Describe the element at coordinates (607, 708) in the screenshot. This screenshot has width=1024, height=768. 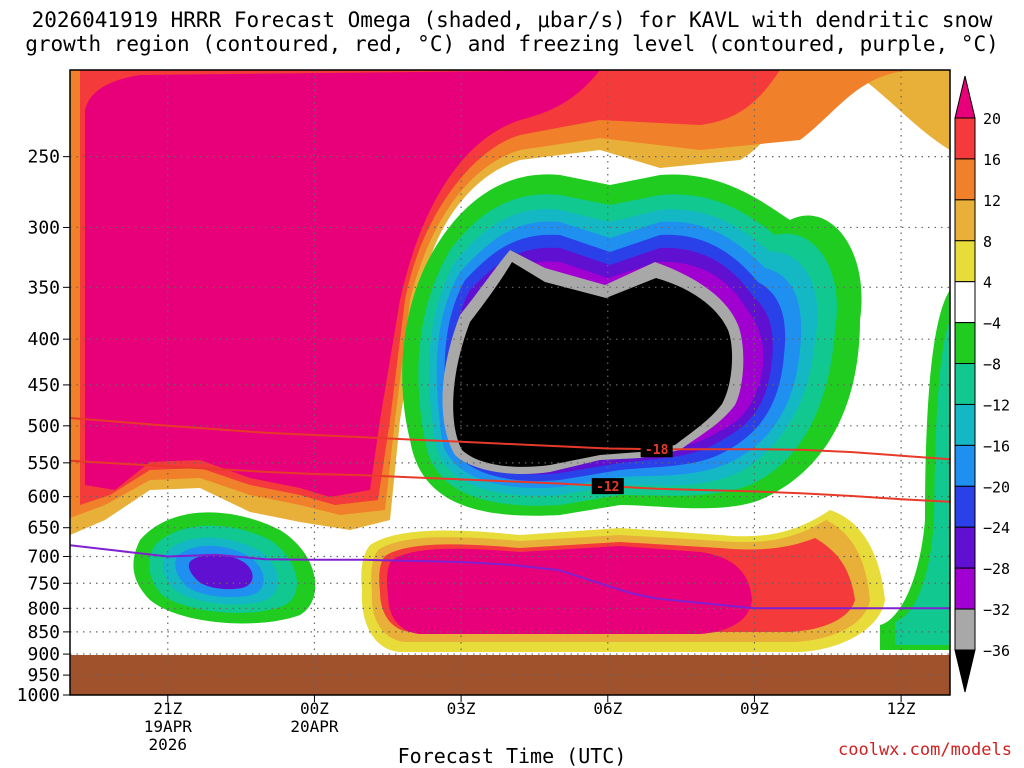
I see `x-tick-label: 06Z` at that location.